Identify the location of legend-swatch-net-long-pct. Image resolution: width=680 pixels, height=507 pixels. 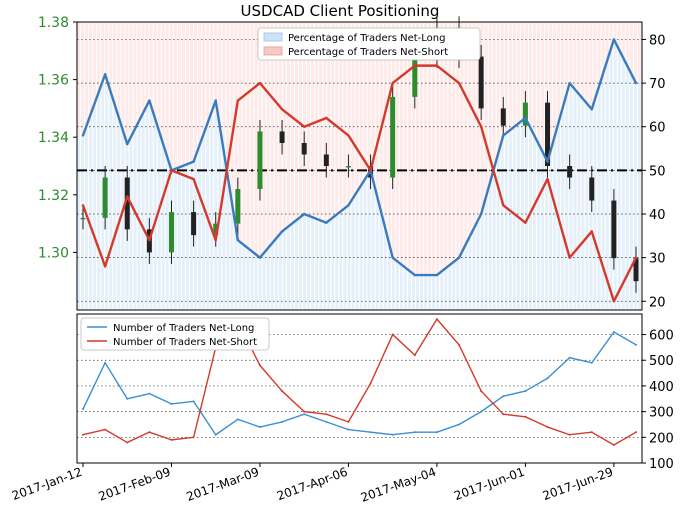
(273, 37).